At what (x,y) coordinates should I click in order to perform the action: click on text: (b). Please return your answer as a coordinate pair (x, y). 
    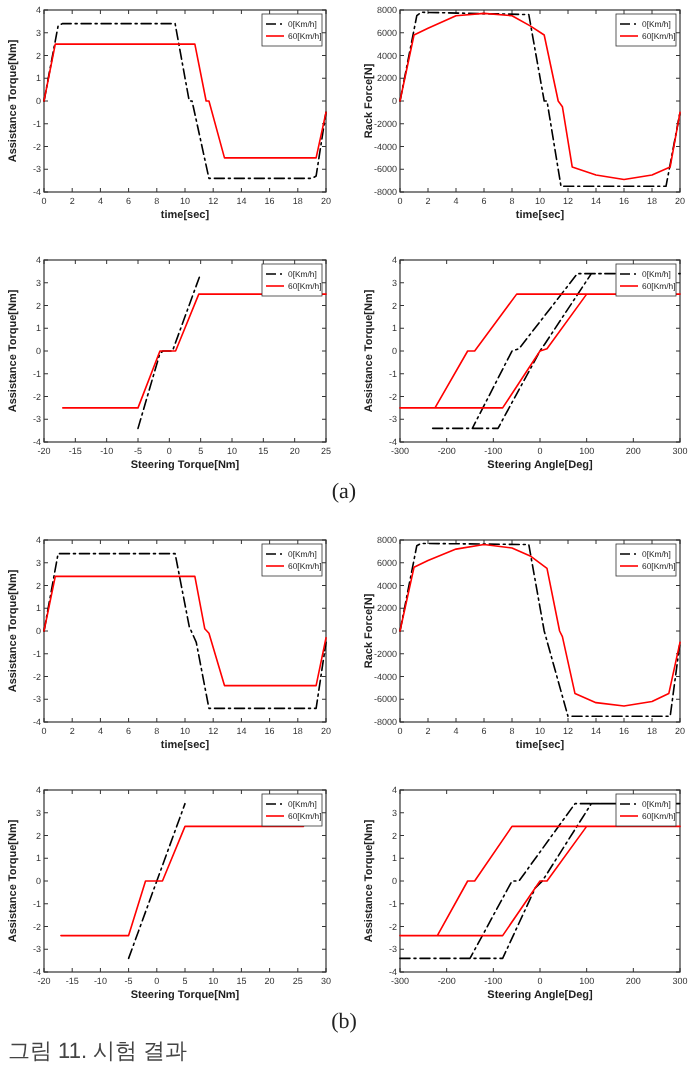
    Looking at the image, I should click on (344, 1022).